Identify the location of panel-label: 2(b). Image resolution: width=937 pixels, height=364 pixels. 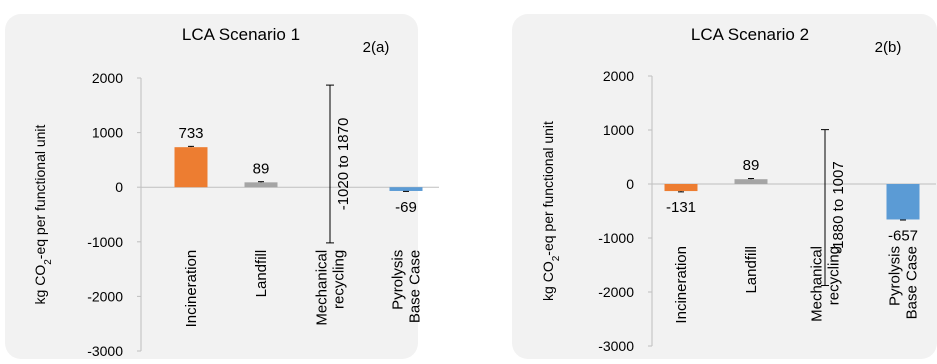
(888, 47).